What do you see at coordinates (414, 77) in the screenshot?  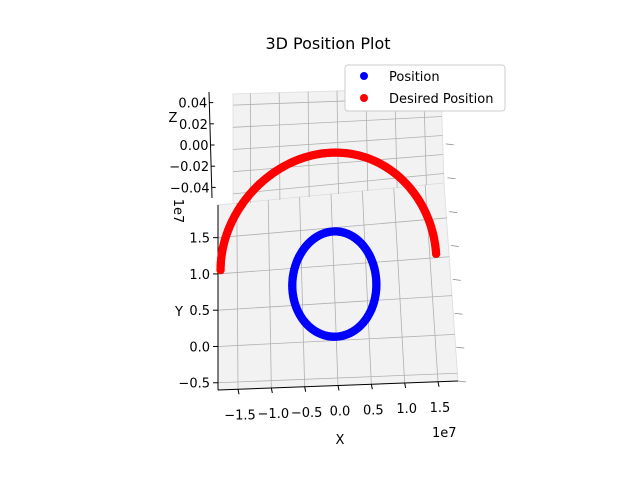 I see `legend-label-0: Position` at bounding box center [414, 77].